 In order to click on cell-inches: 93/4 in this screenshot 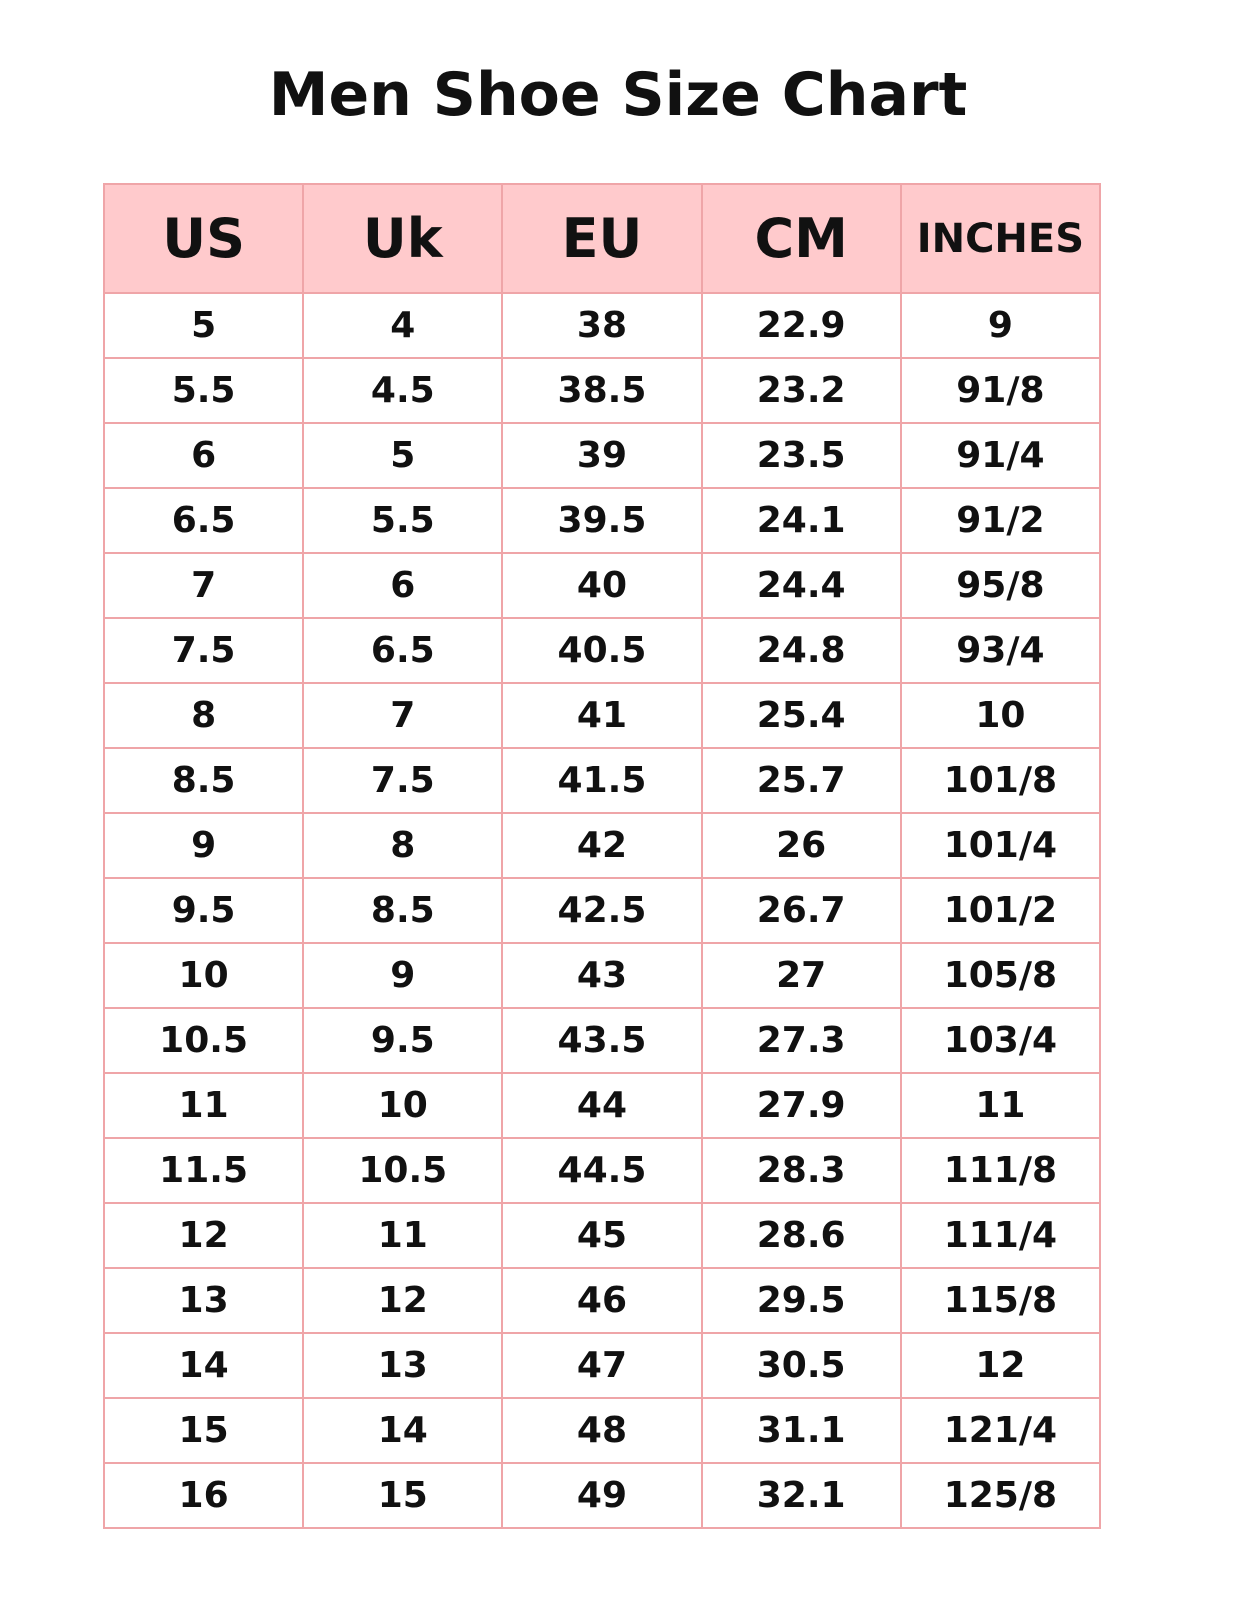, I will do `click(1000, 650)`.